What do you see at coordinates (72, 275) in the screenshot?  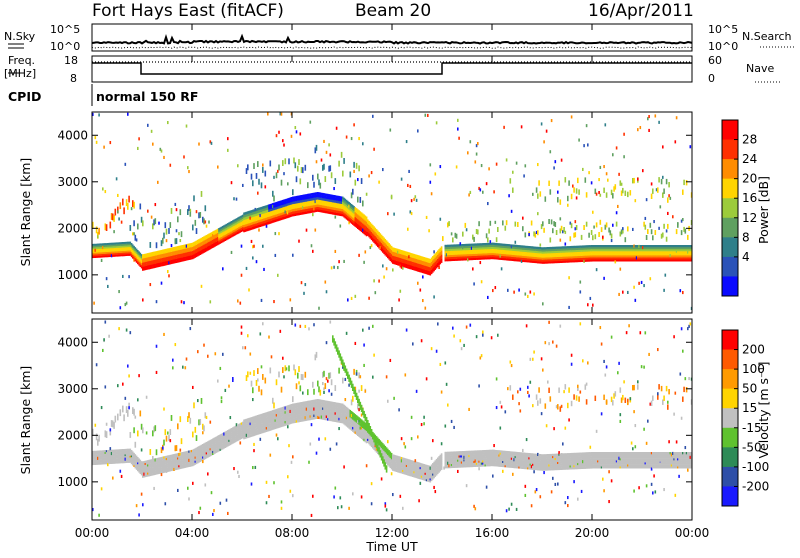 I see `power-ytick-label: 1000` at bounding box center [72, 275].